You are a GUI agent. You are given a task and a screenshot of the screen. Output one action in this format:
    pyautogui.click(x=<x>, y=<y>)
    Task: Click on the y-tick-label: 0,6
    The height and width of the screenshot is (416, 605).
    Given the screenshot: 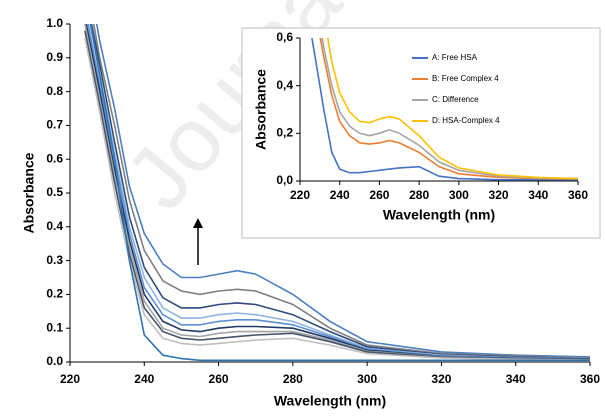 What is the action you would take?
    pyautogui.click(x=284, y=37)
    